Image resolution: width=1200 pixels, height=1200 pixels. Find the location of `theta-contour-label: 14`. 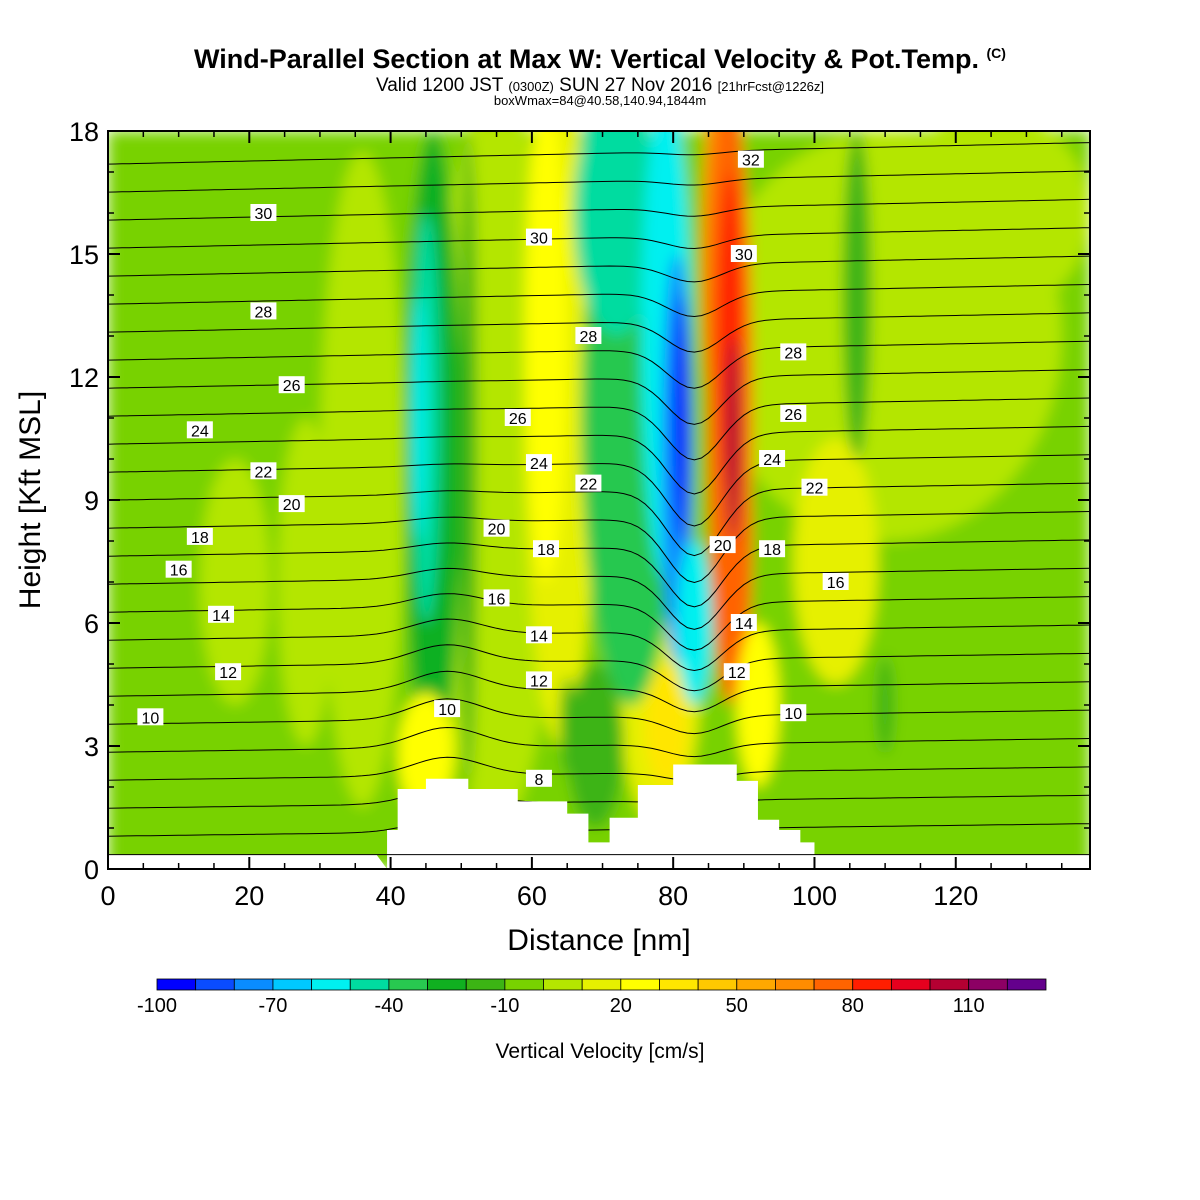

theta-contour-label: 14 is located at coordinates (221, 615).